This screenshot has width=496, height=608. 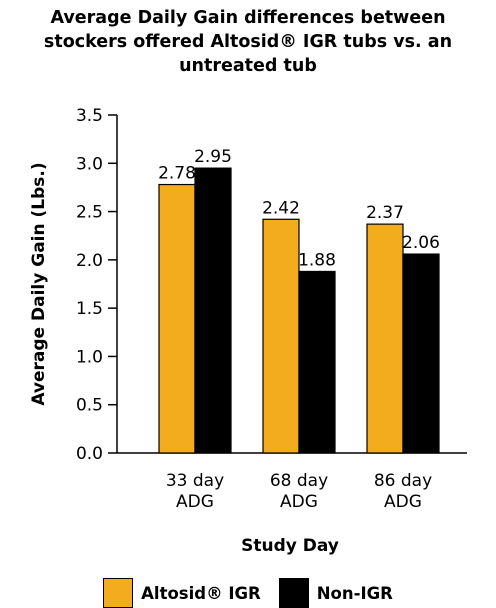 I want to click on legend-item-non-igr: Non-IGR, so click(x=335, y=593).